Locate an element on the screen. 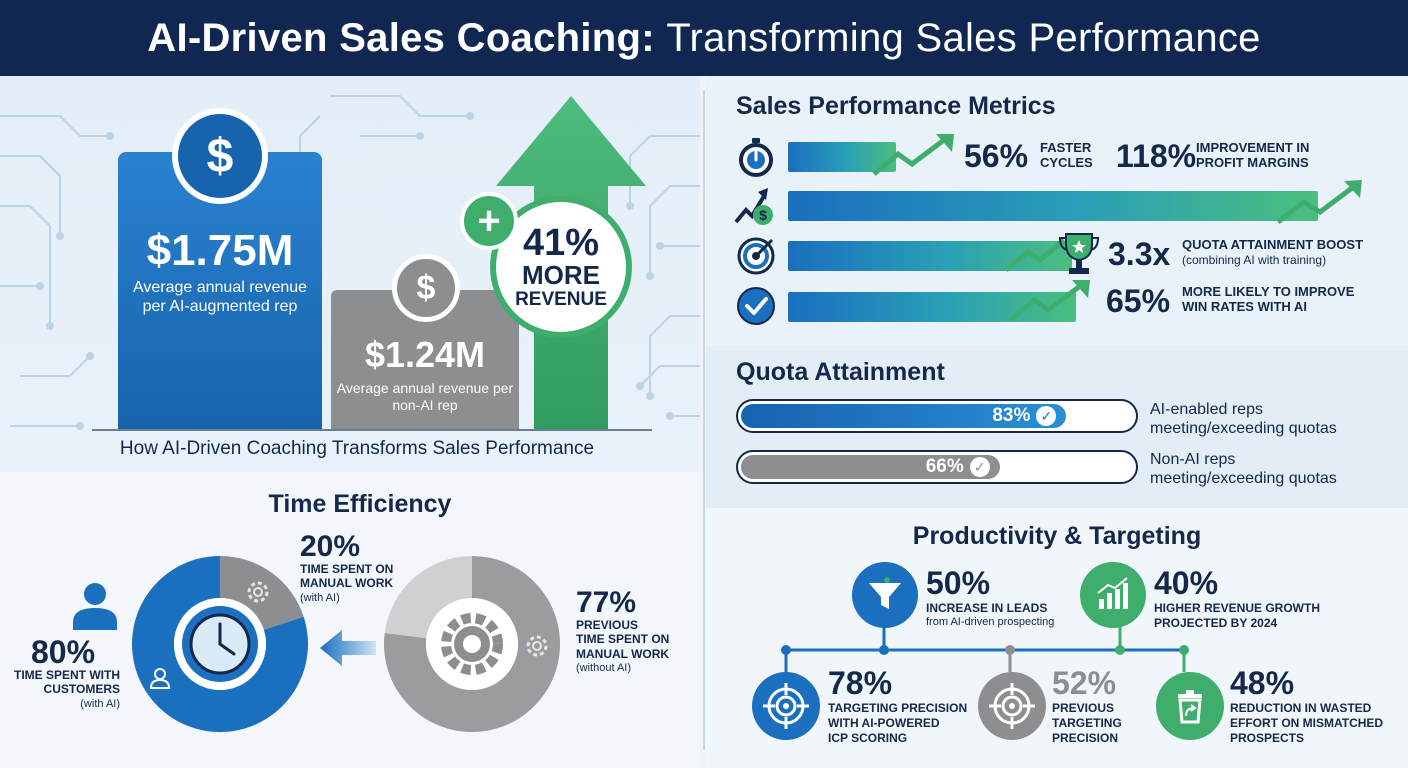 The width and height of the screenshot is (1408, 768). donut-without-ai is located at coordinates (472, 644).